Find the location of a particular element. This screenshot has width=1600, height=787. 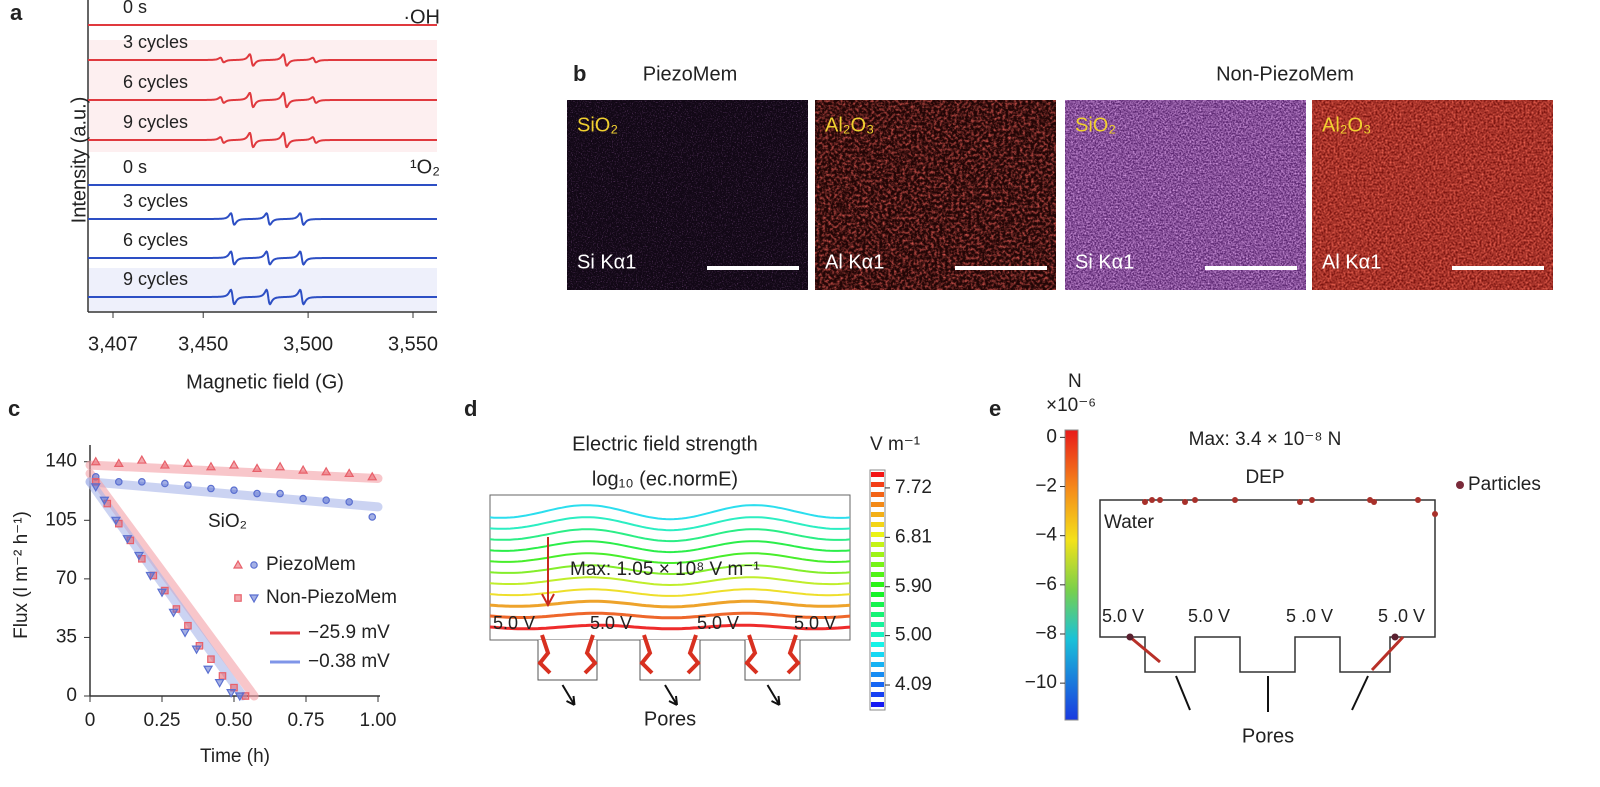

x-axis-label: Magnetic field (G) is located at coordinates (265, 382).